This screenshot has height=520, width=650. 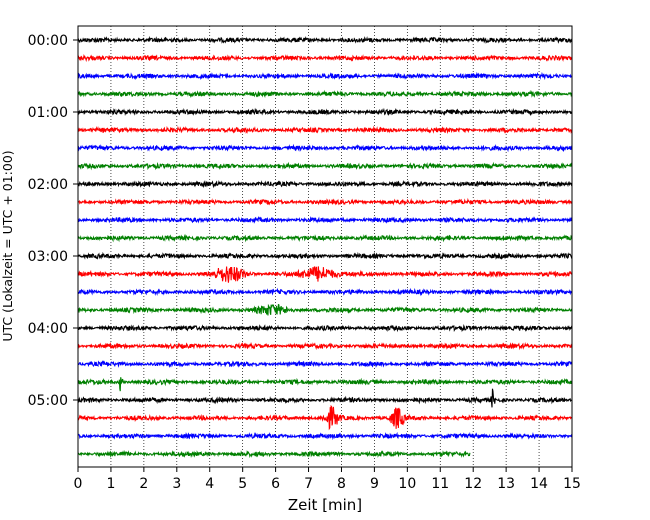 What do you see at coordinates (48, 401) in the screenshot?
I see `y-tick-label: 05:00` at bounding box center [48, 401].